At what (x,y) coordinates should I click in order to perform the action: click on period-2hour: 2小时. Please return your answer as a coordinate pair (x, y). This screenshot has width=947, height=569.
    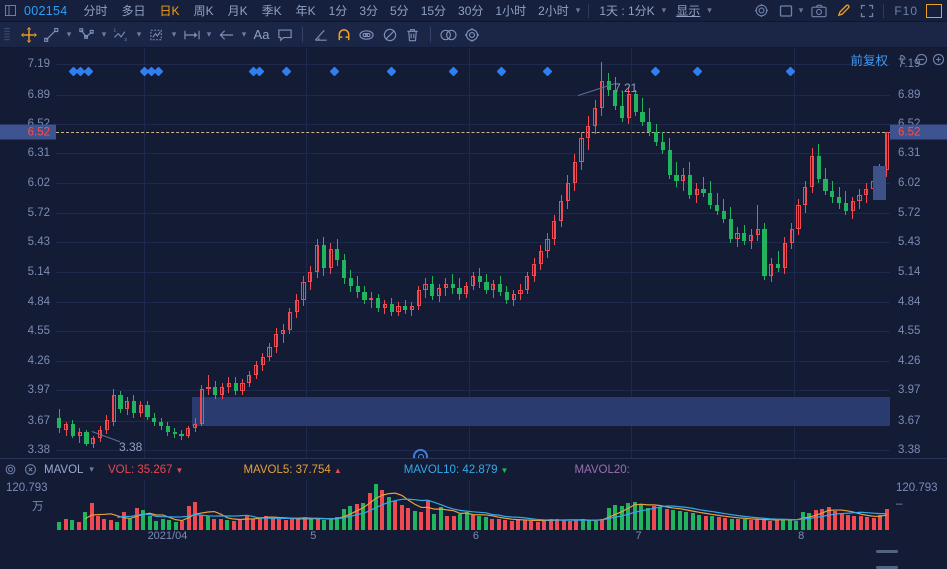
    Looking at the image, I should click on (553, 10).